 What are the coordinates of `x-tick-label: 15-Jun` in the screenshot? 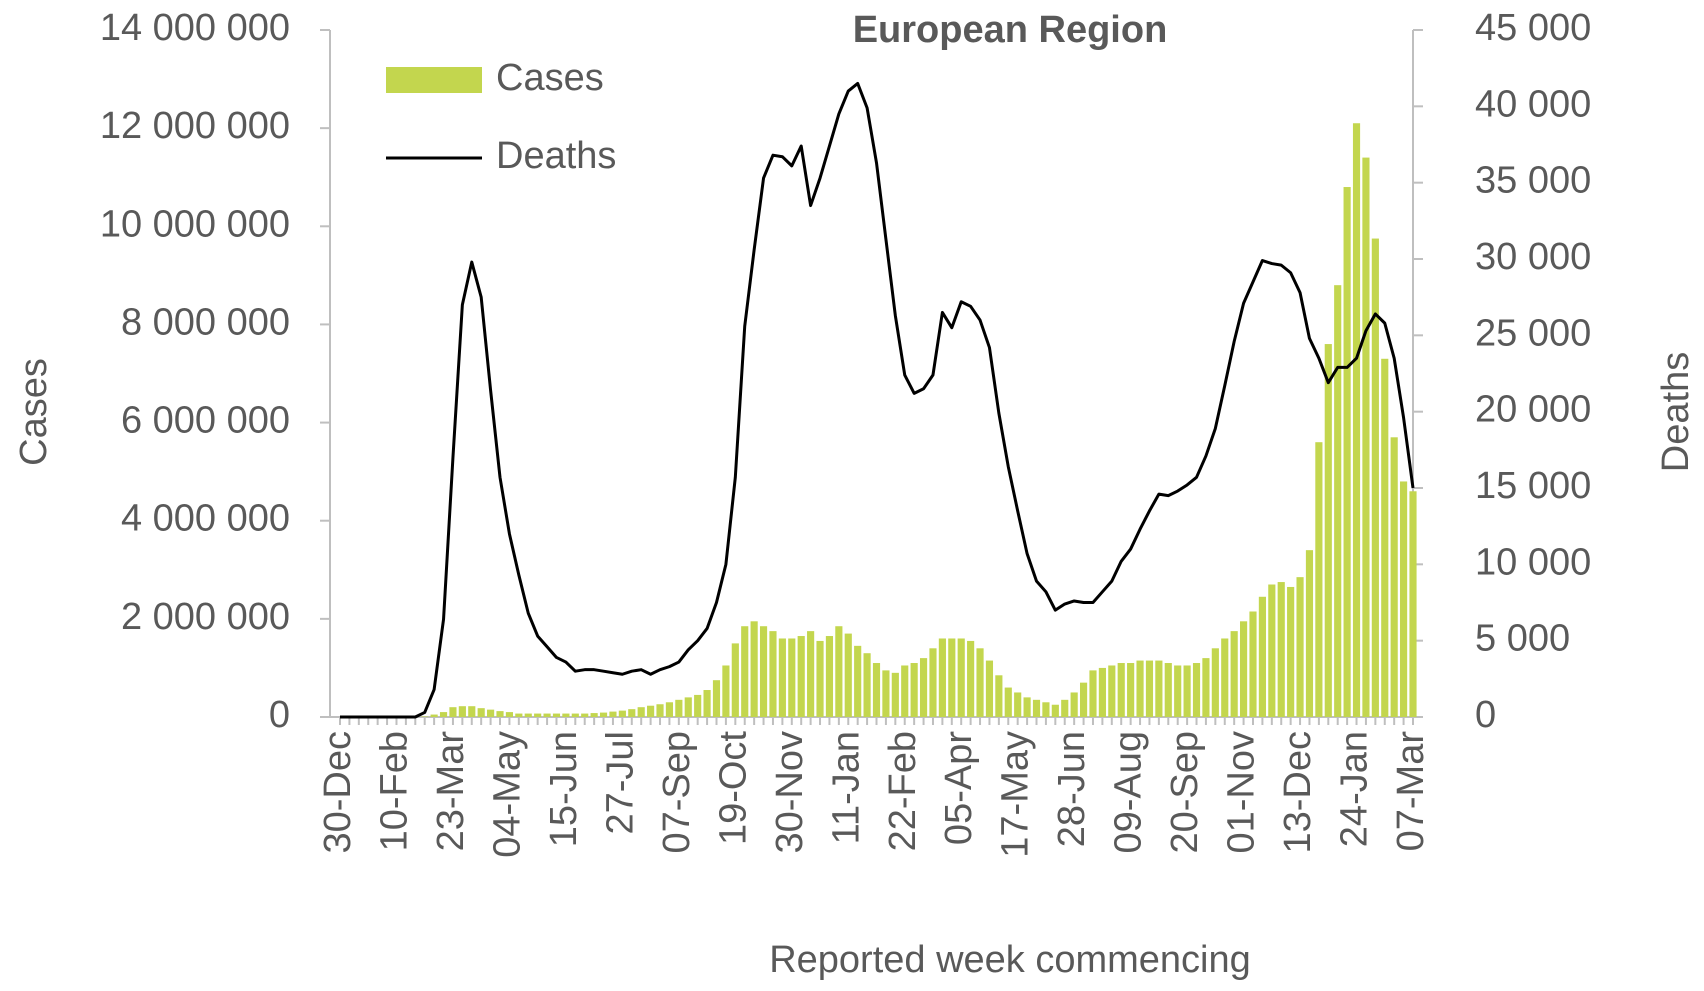 It's located at (564, 789).